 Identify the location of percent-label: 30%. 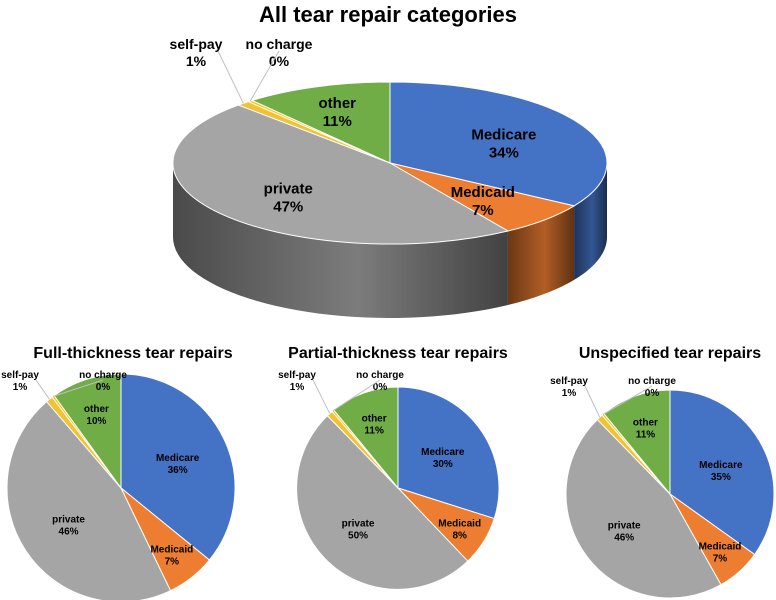
(443, 464).